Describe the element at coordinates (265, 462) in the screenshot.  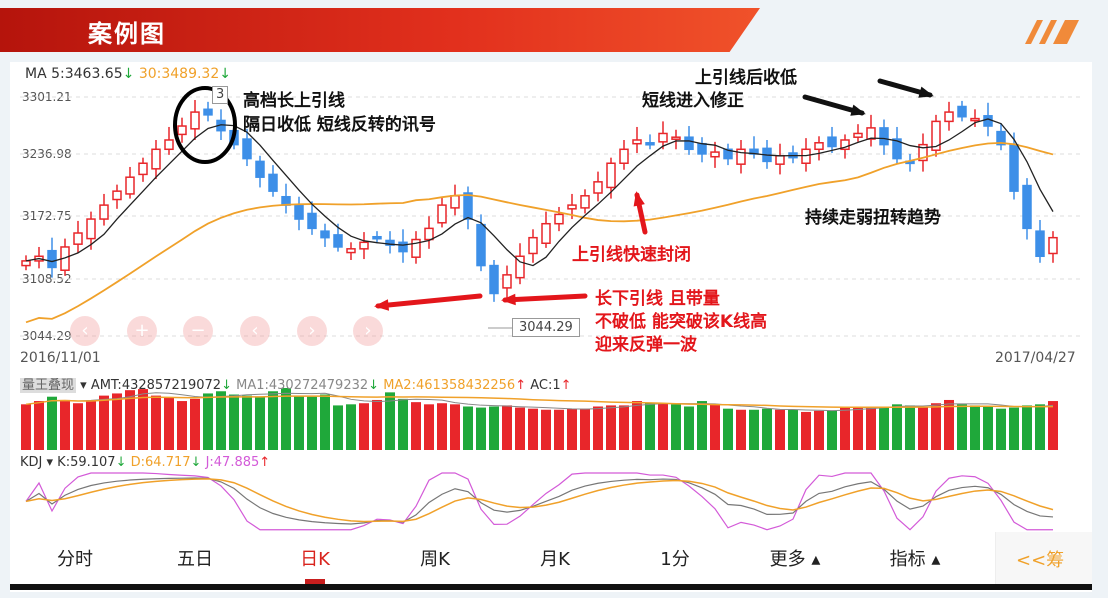
I see `j-arrow: ↑` at that location.